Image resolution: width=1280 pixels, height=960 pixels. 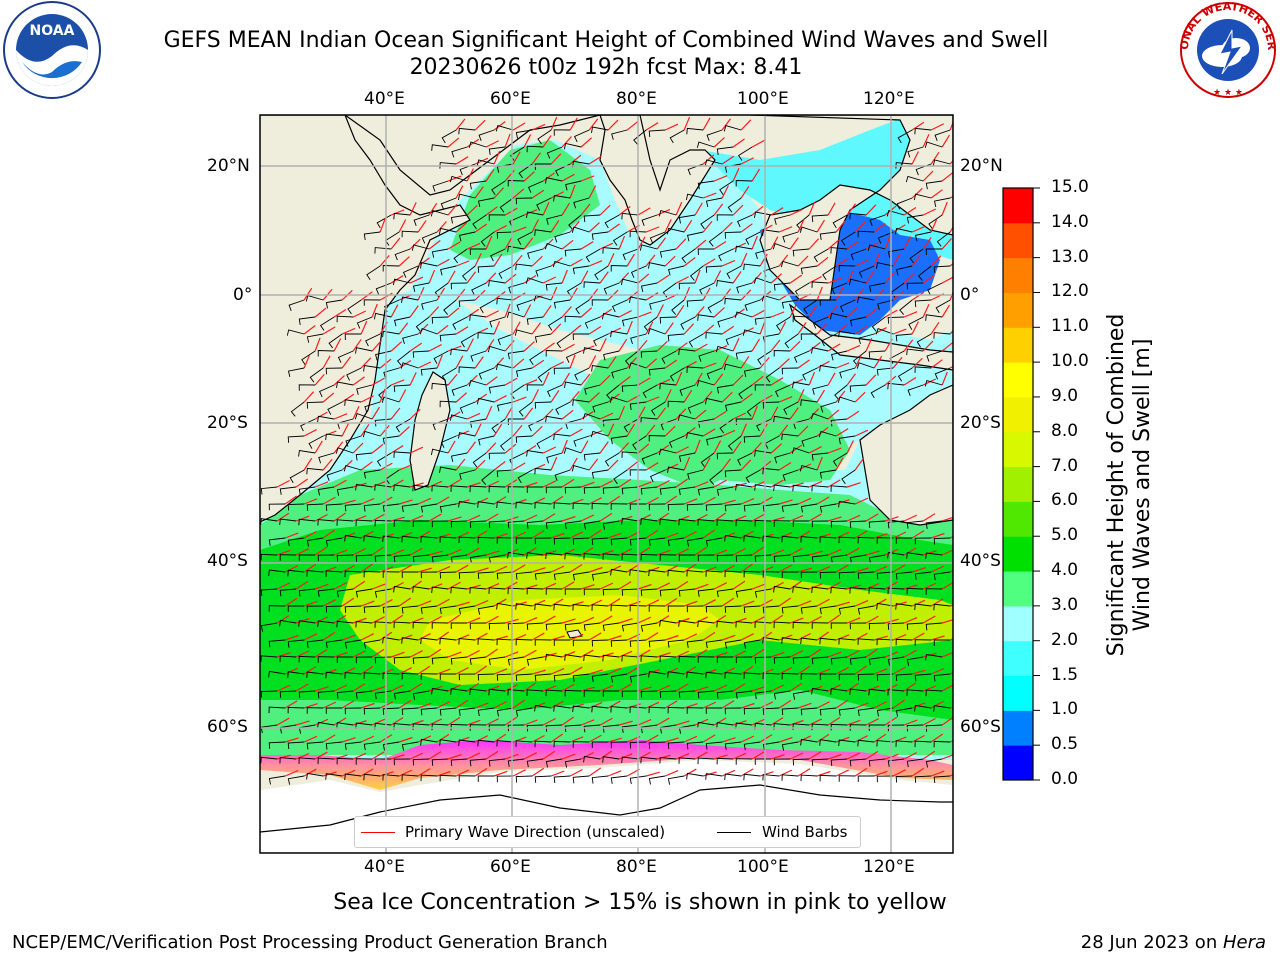 What do you see at coordinates (227, 561) in the screenshot?
I see `lat-label-left-40s: 40°S` at bounding box center [227, 561].